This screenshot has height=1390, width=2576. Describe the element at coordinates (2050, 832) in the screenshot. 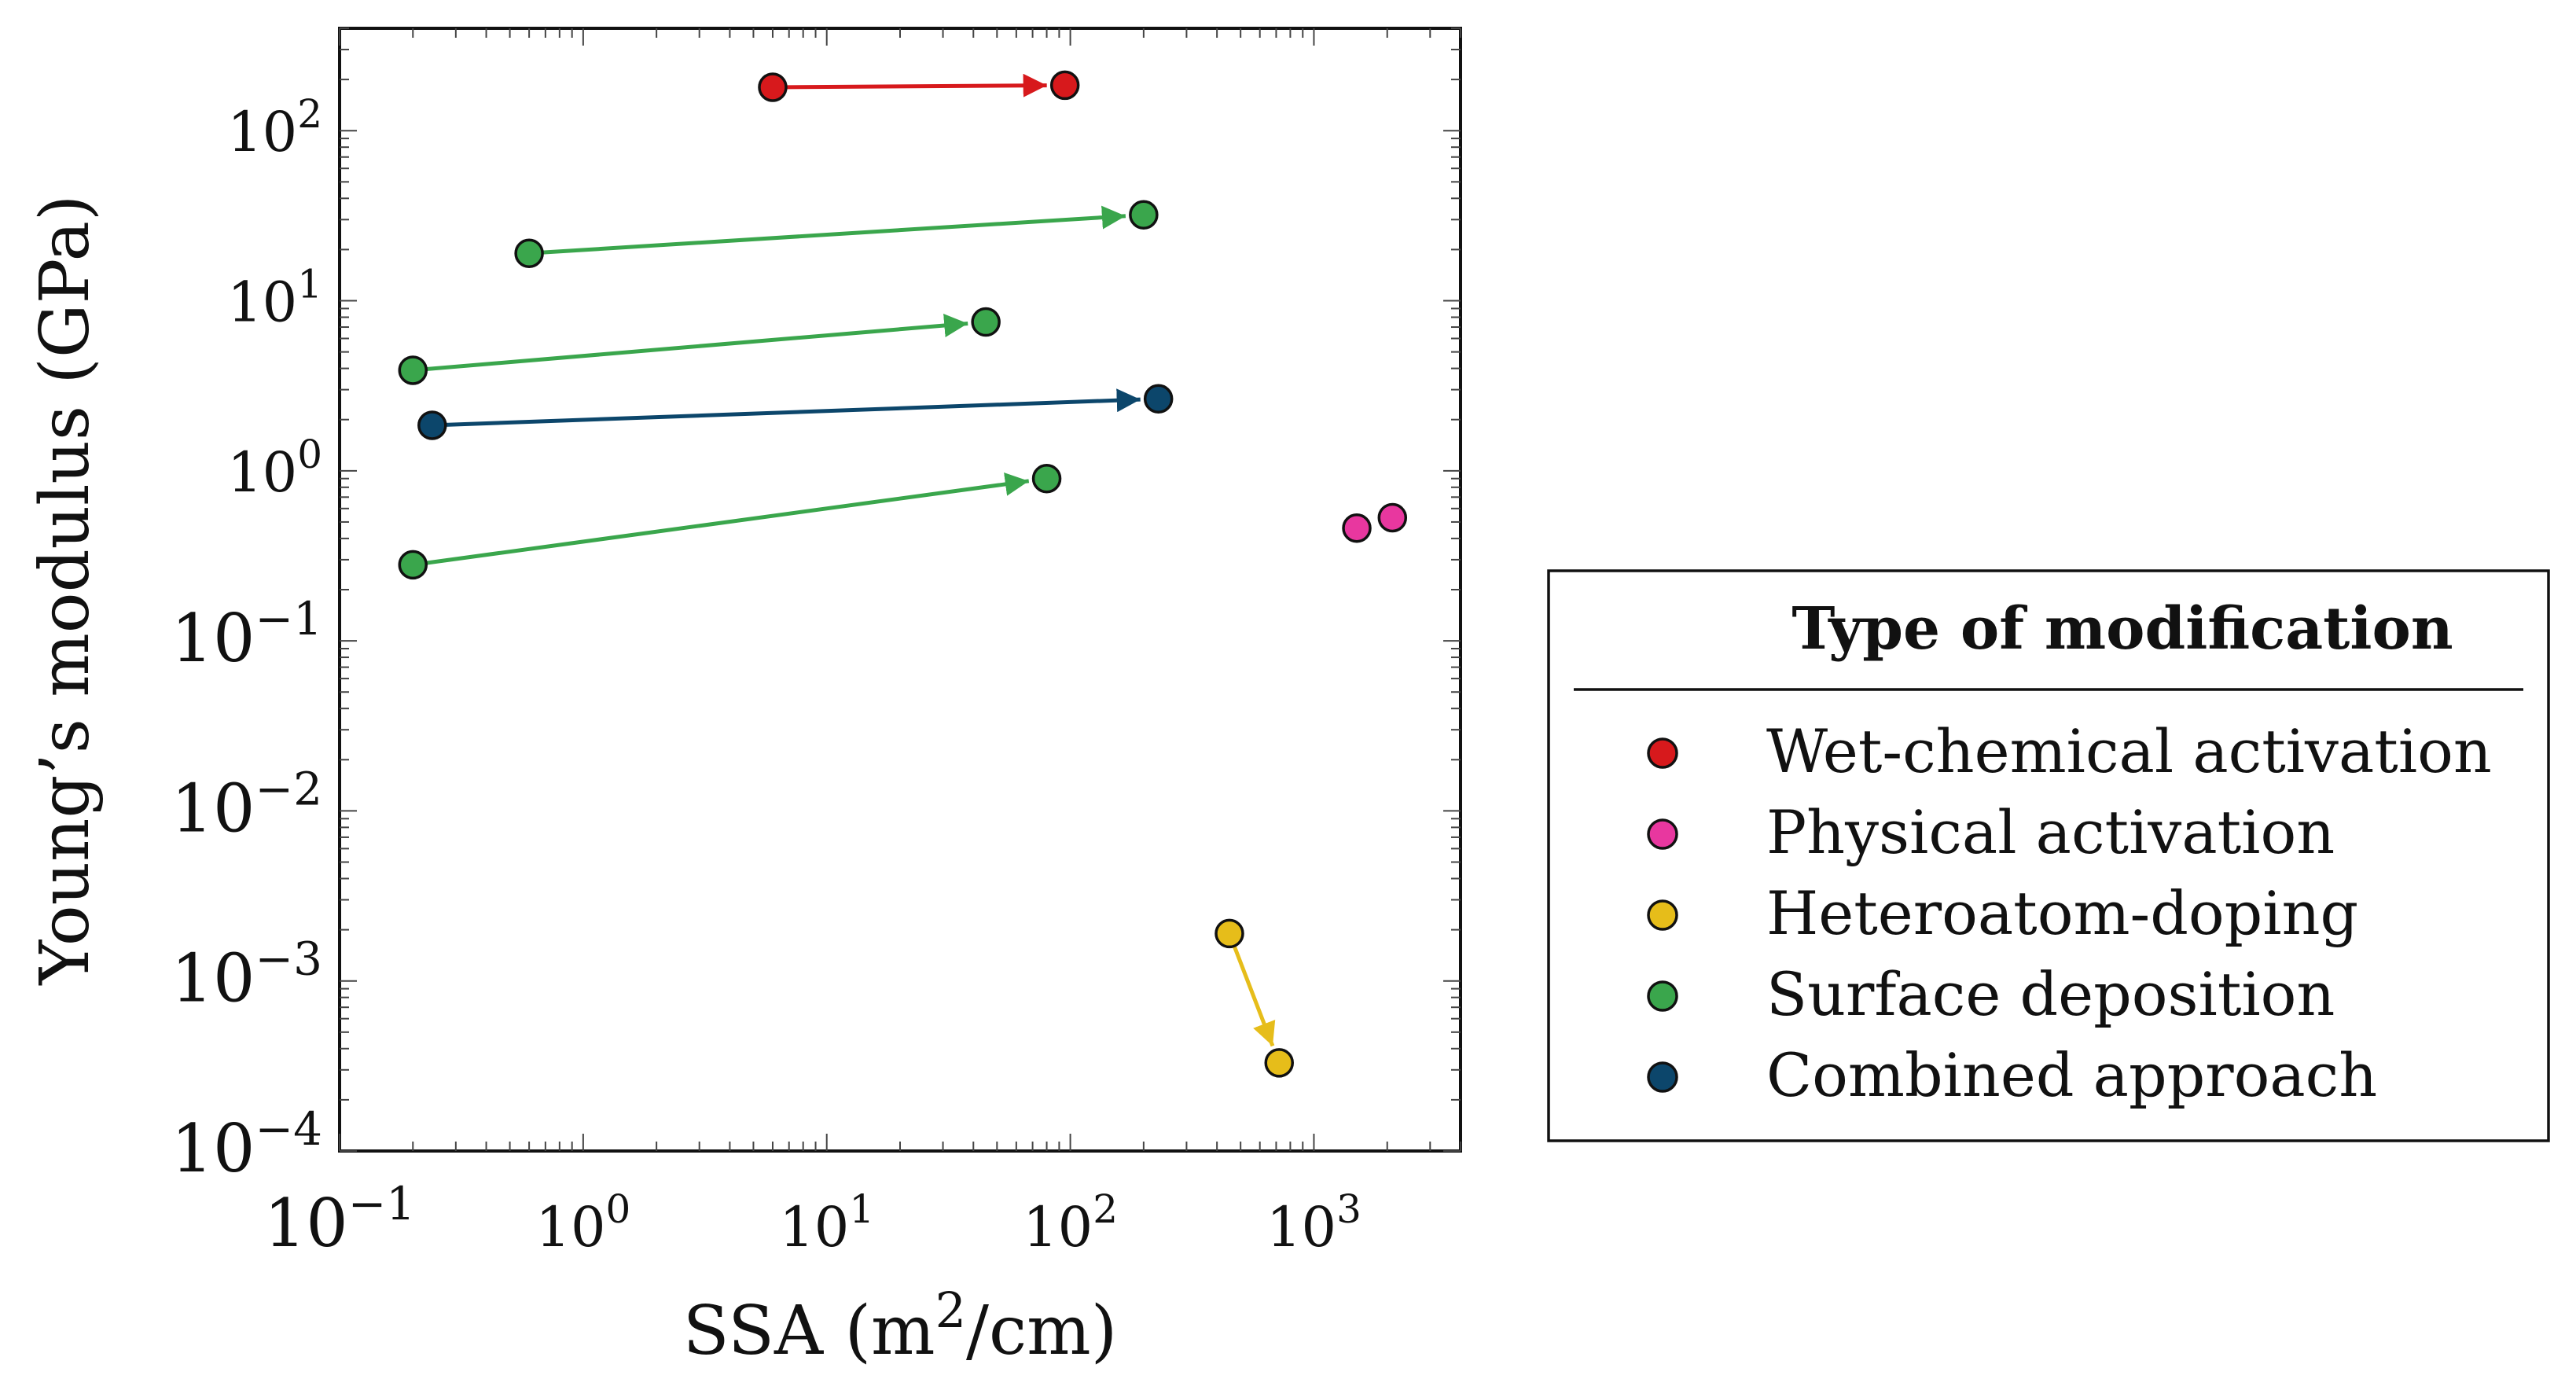

I see `legend-label: Physical activation` at that location.